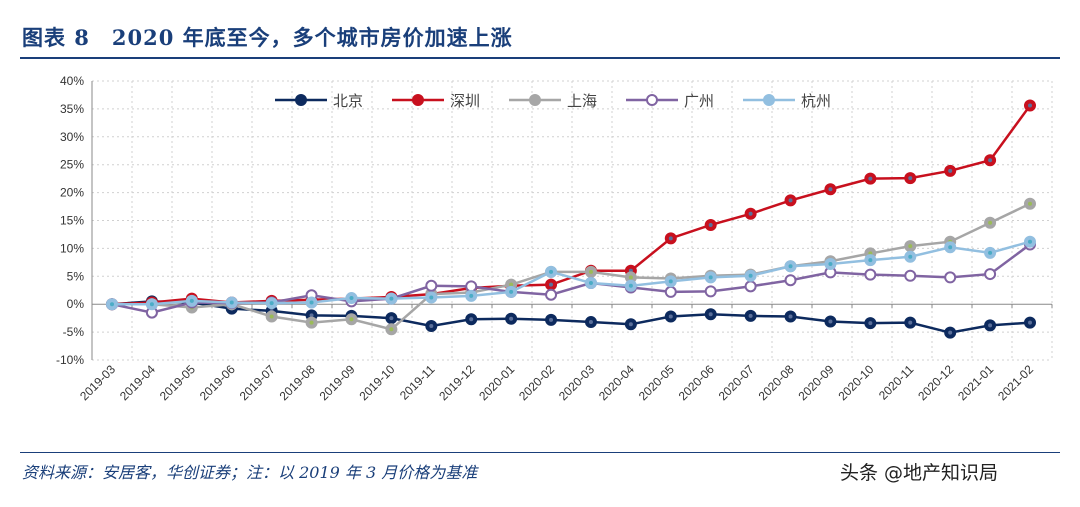  I want to click on footer-rule, so click(540, 452).